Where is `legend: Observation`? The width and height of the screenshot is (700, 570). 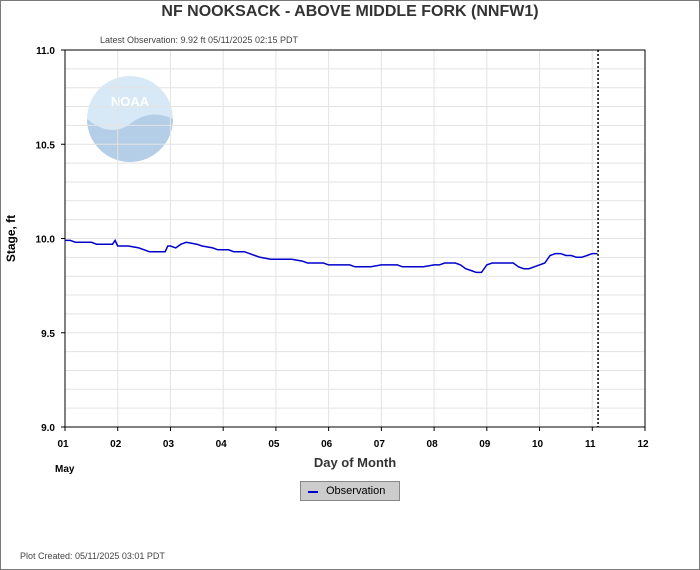
legend: Observation is located at coordinates (350, 491).